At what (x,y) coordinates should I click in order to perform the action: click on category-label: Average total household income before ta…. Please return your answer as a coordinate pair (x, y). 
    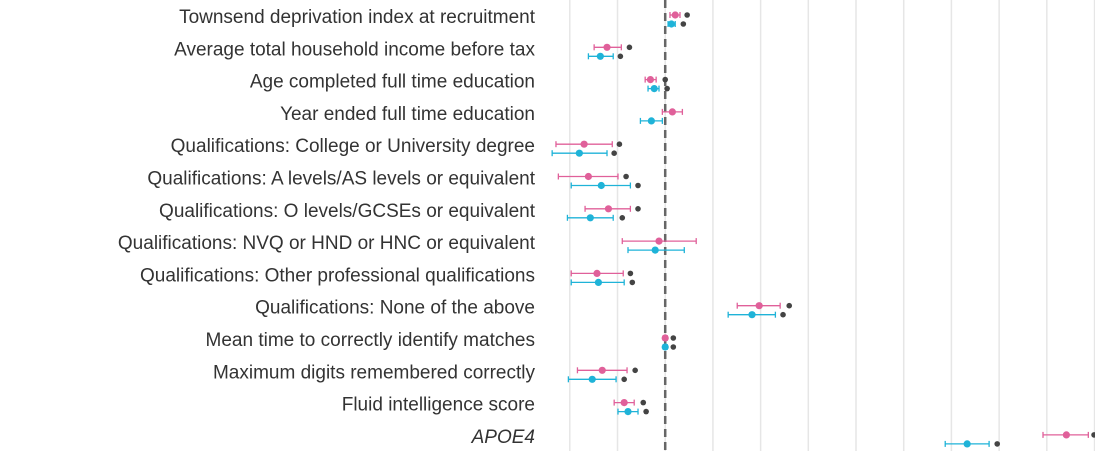
    Looking at the image, I should click on (354, 49).